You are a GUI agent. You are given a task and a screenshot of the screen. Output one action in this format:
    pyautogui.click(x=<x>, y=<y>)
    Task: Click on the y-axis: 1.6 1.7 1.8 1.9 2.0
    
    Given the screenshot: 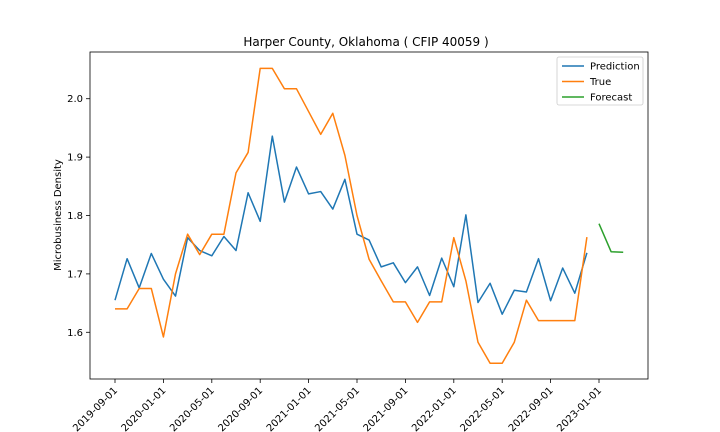 What is the action you would take?
    pyautogui.click(x=78, y=216)
    